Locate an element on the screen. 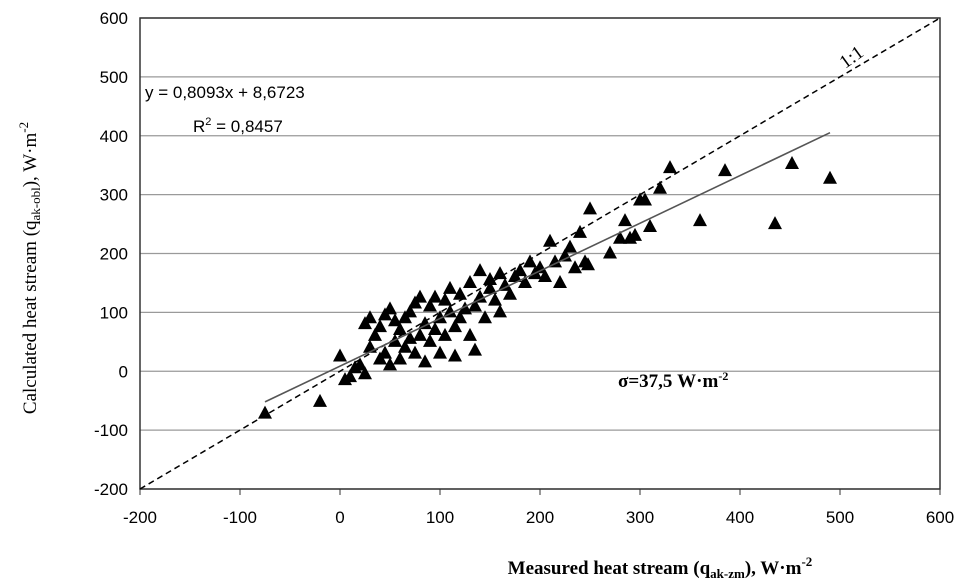 The image size is (965, 586). x-tick-label: 500 is located at coordinates (840, 517).